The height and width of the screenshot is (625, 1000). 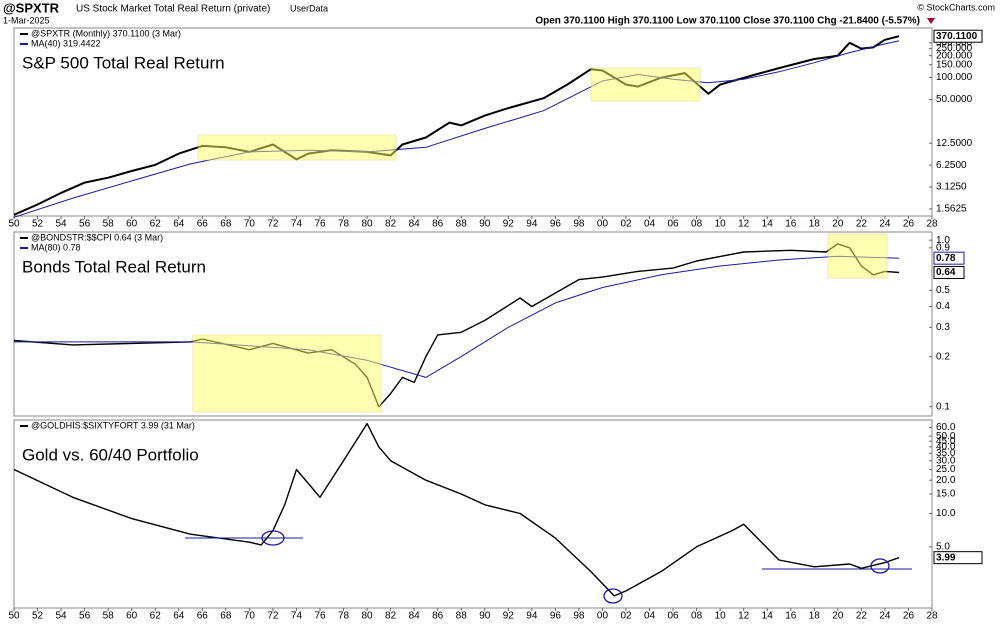 I want to click on panel-title: Gold vs. 60/40 Portfolio, so click(x=110, y=454).